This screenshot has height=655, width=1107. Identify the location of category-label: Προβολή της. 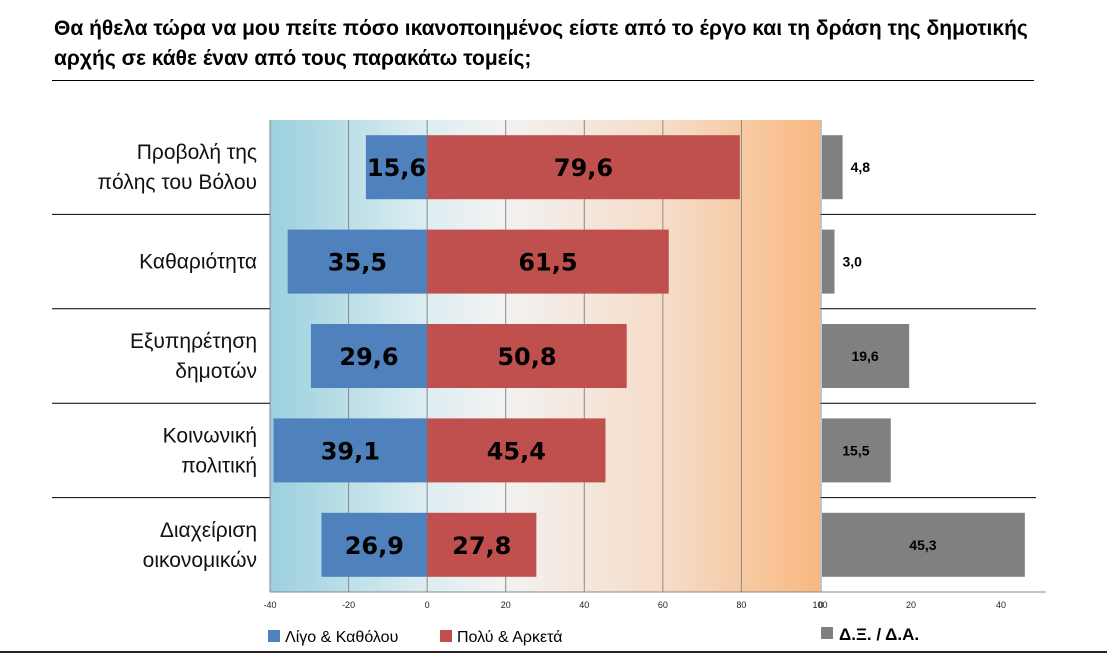
(197, 152).